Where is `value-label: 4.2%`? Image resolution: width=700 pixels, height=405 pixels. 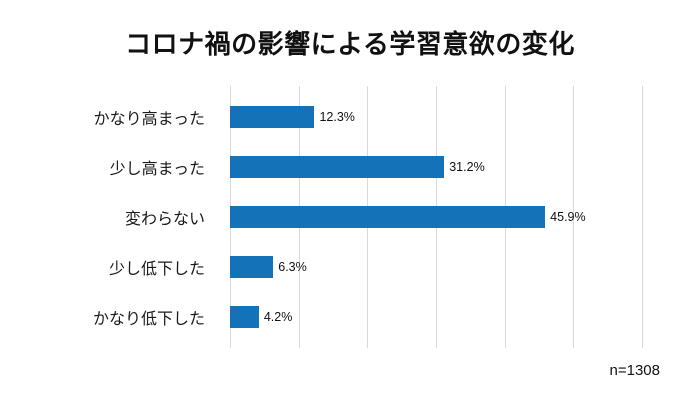 value-label: 4.2% is located at coordinates (278, 317).